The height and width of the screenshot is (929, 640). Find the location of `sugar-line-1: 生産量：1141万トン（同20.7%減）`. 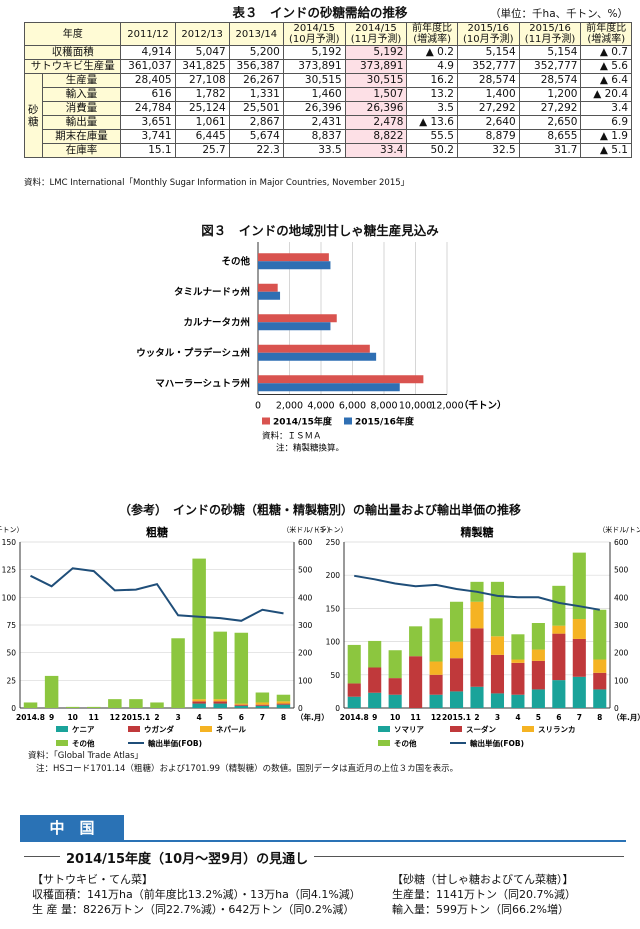

sugar-line-1: 生産量：1141万トン（同20.7%減） is located at coordinates (484, 894).